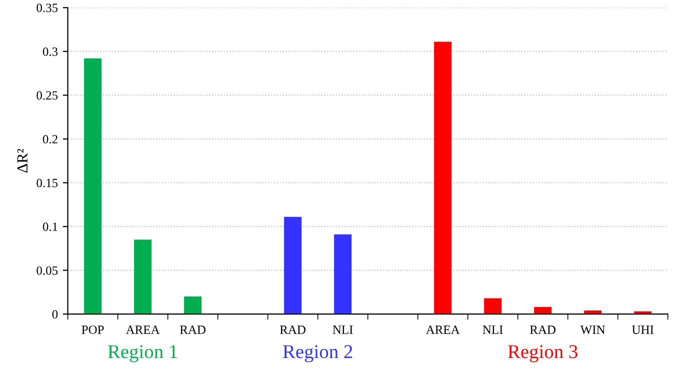  Describe the element at coordinates (593, 330) in the screenshot. I see `x-tick-label: WIN` at that location.